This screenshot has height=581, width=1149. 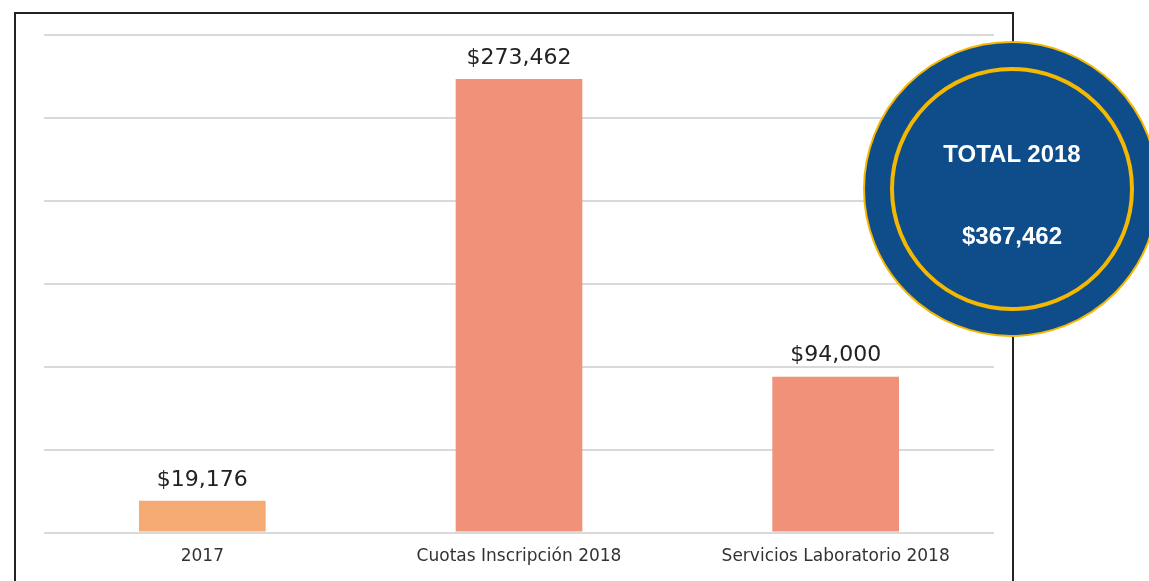 What do you see at coordinates (202, 478) in the screenshot?
I see `data-label: $19,176` at bounding box center [202, 478].